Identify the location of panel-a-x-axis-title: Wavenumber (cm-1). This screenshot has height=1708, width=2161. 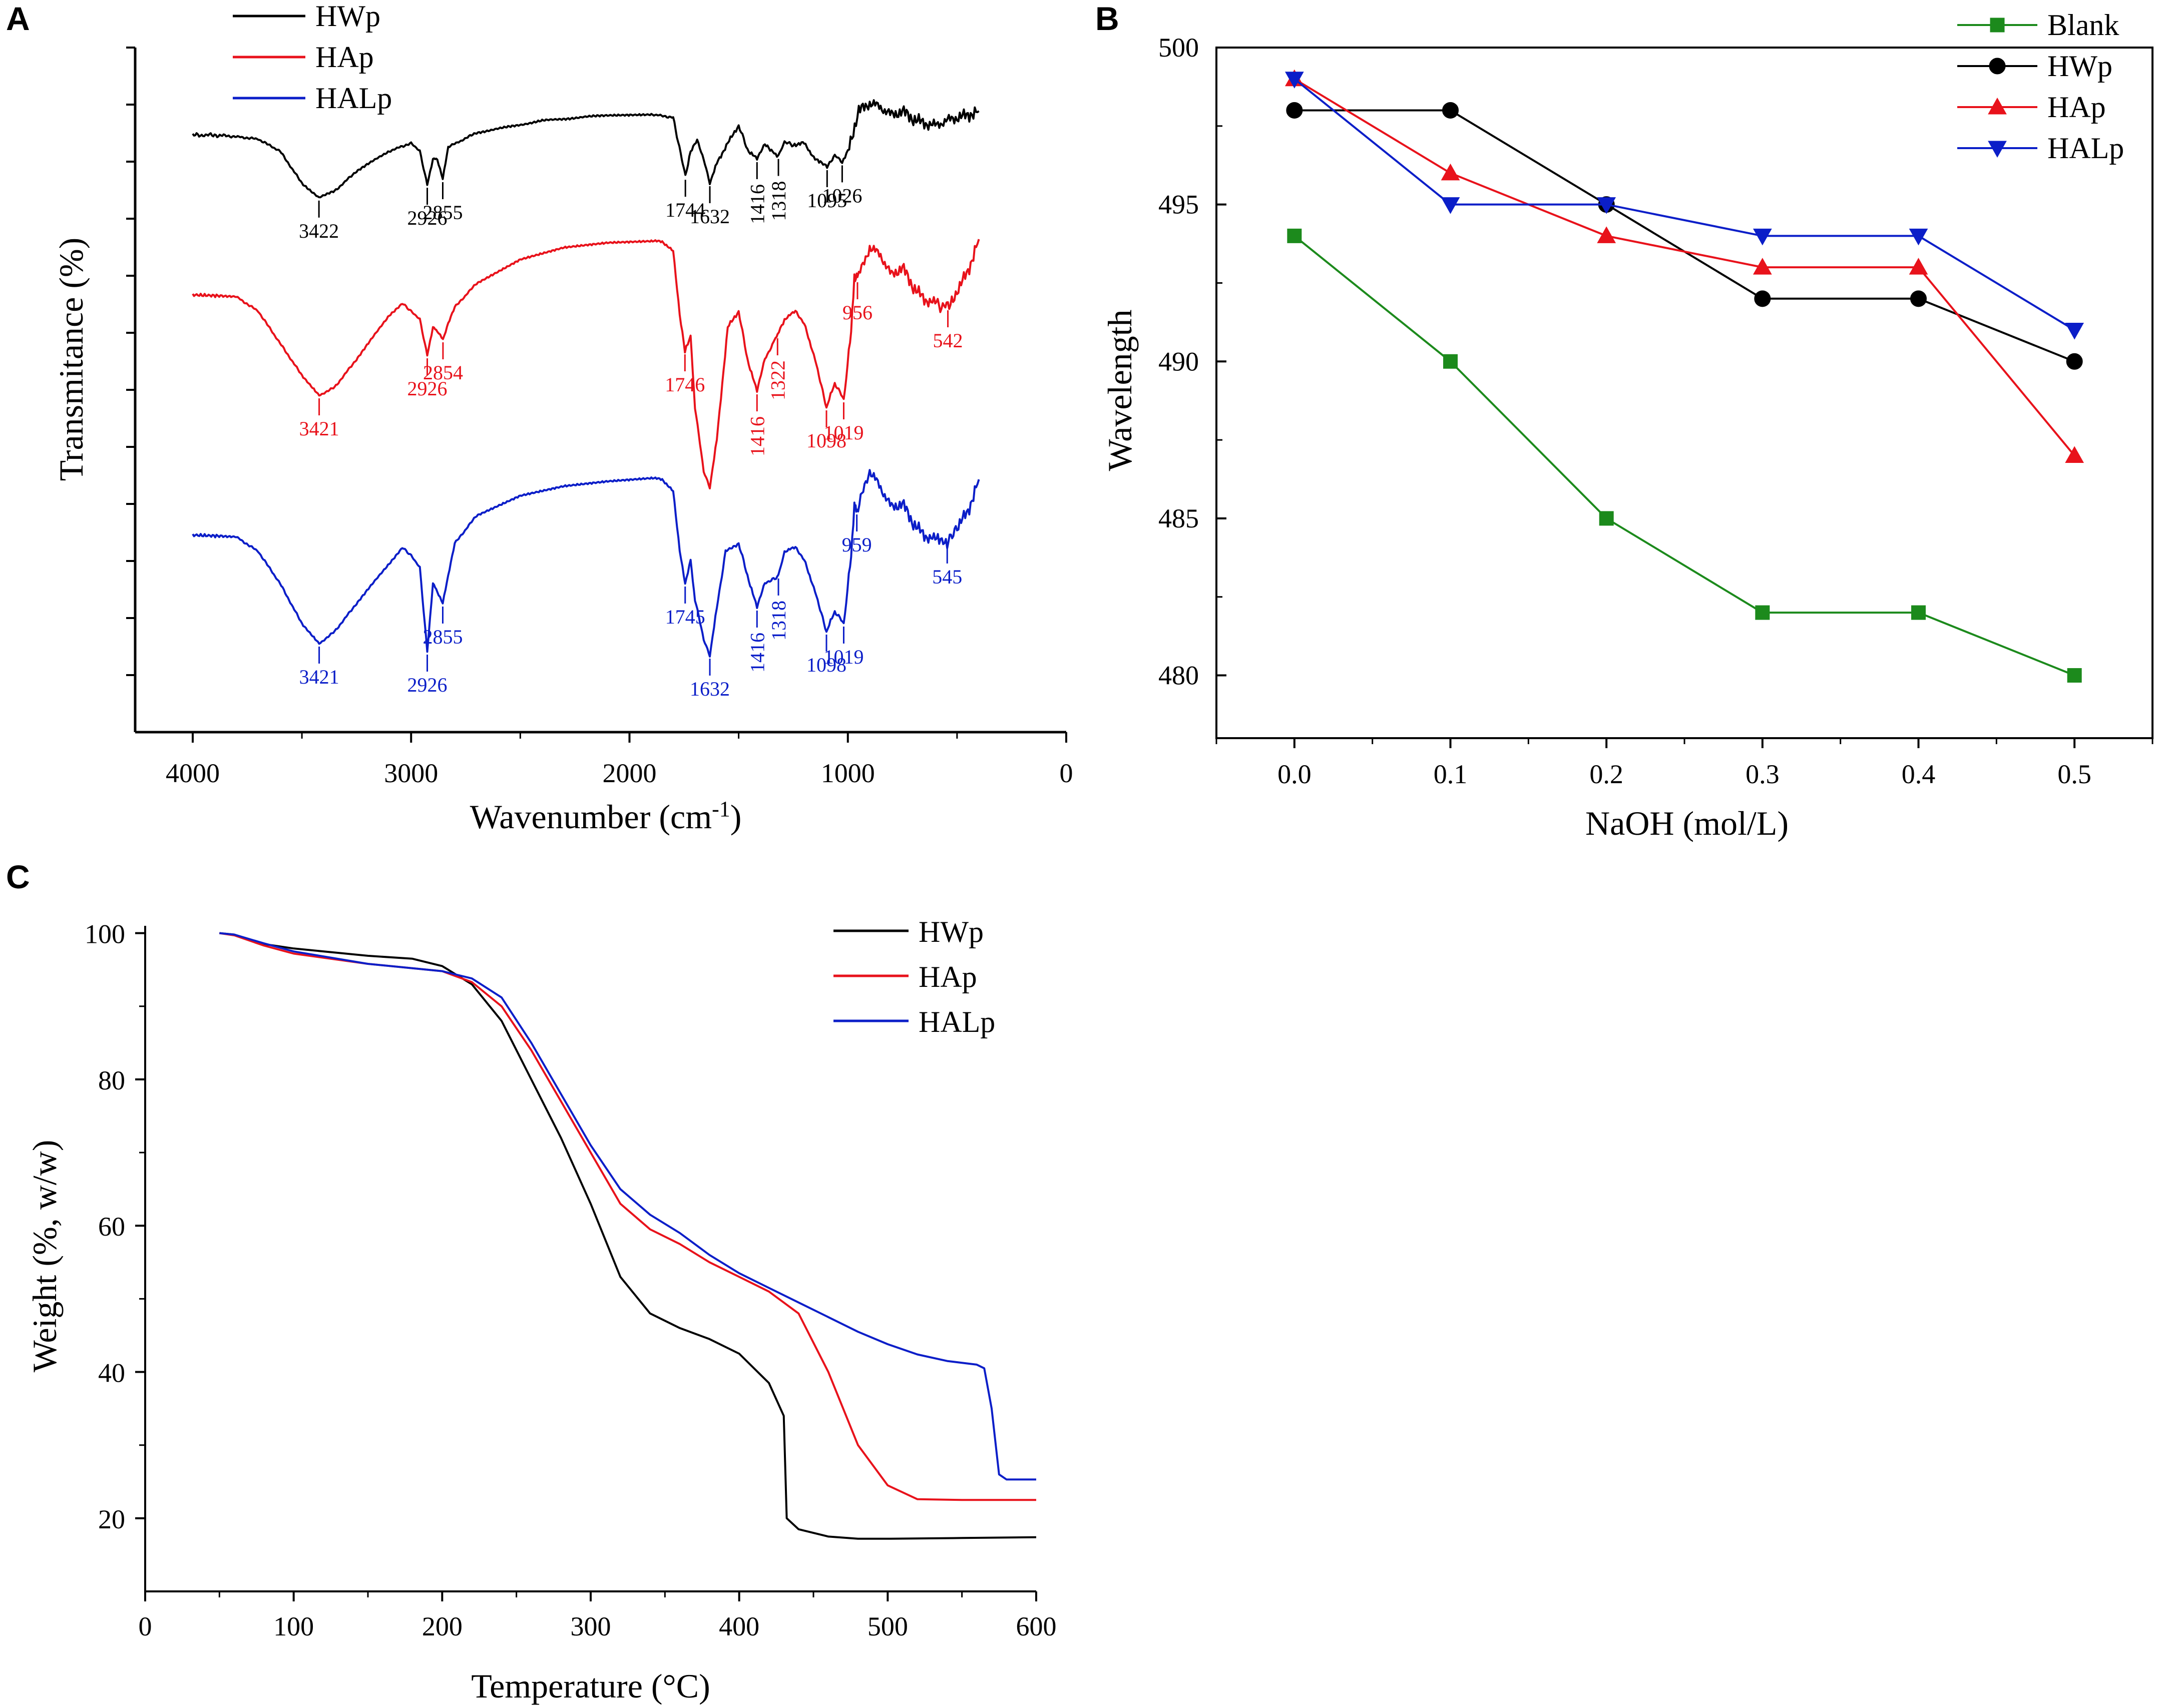
(606, 816).